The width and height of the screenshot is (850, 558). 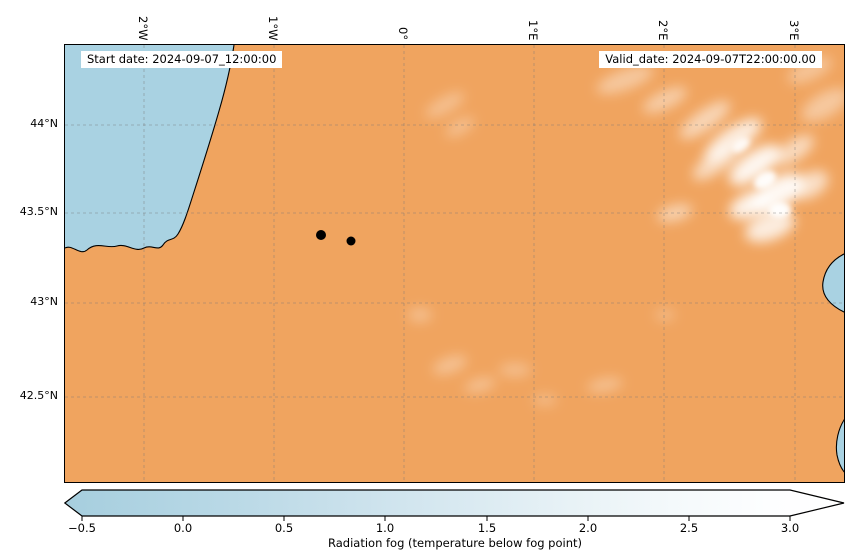 What do you see at coordinates (385, 528) in the screenshot?
I see `colorbar-tick-label: 1.0` at bounding box center [385, 528].